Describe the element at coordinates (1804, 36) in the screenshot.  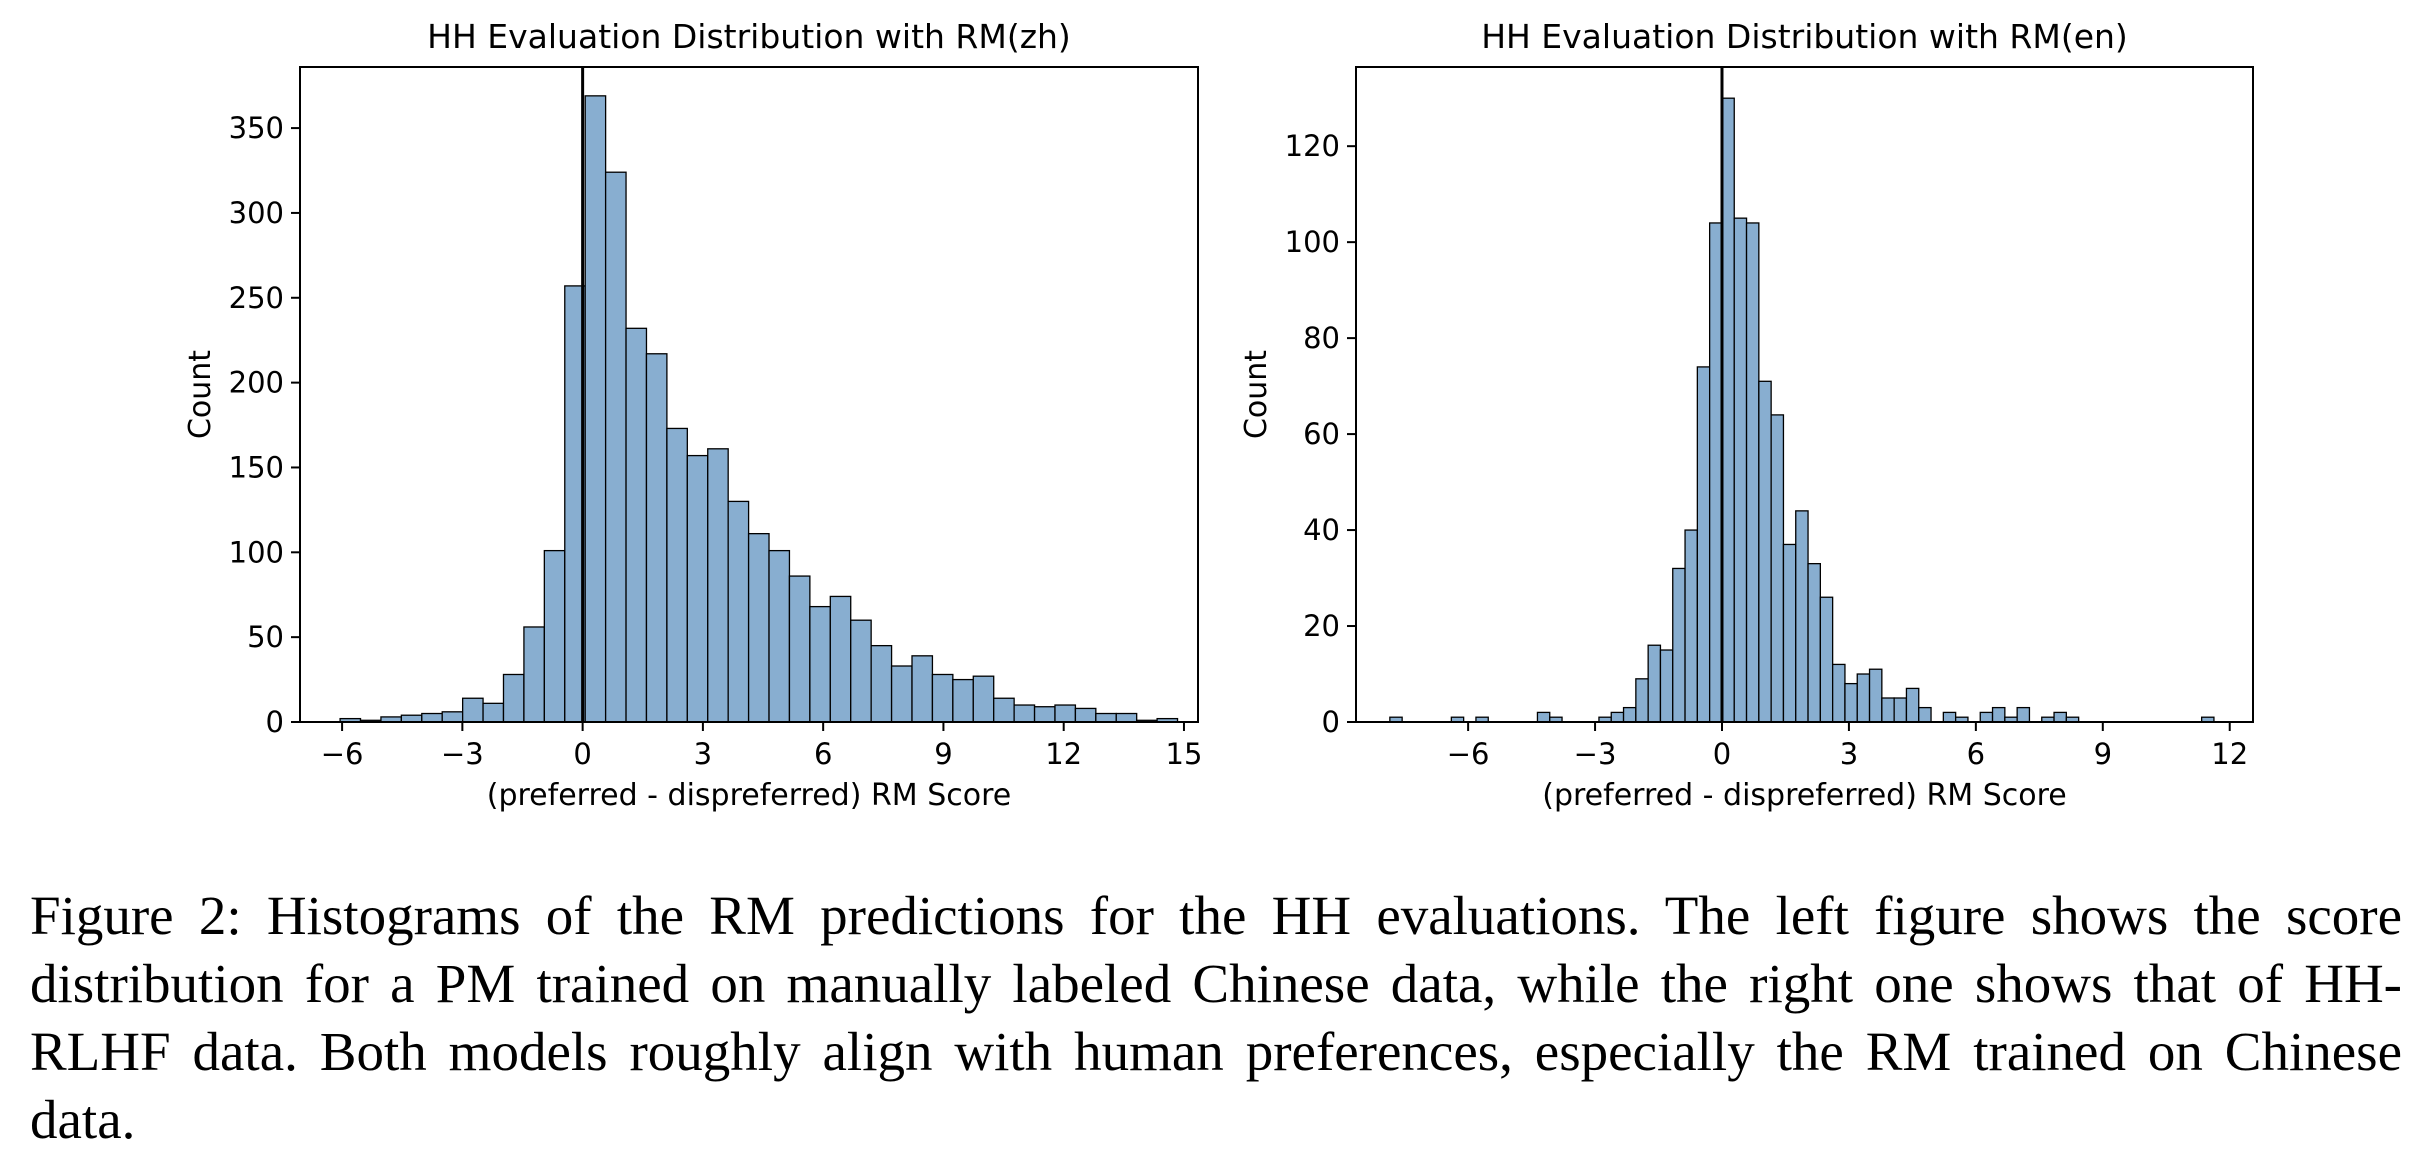
I see `chart-title: HH Evaluation Distribution with RM(en)` at that location.